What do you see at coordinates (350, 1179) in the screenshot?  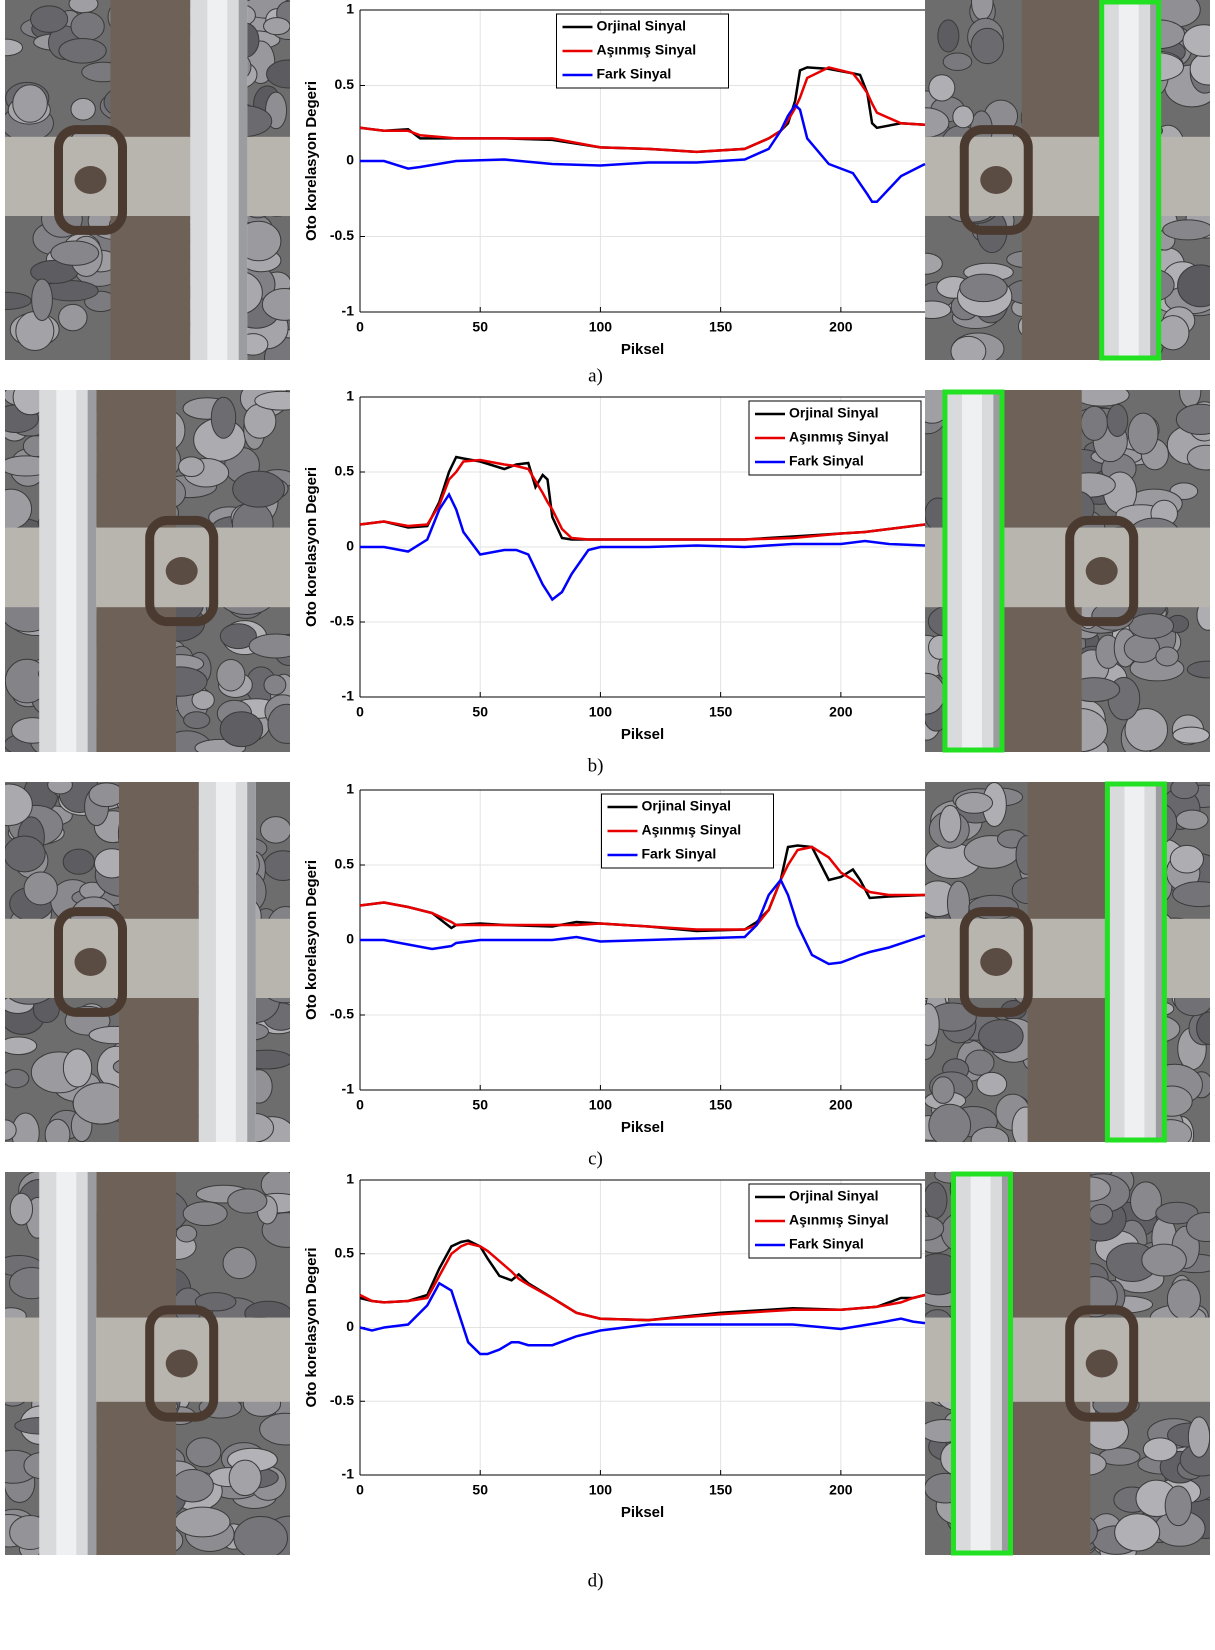 I see `y-tick-label: 1` at bounding box center [350, 1179].